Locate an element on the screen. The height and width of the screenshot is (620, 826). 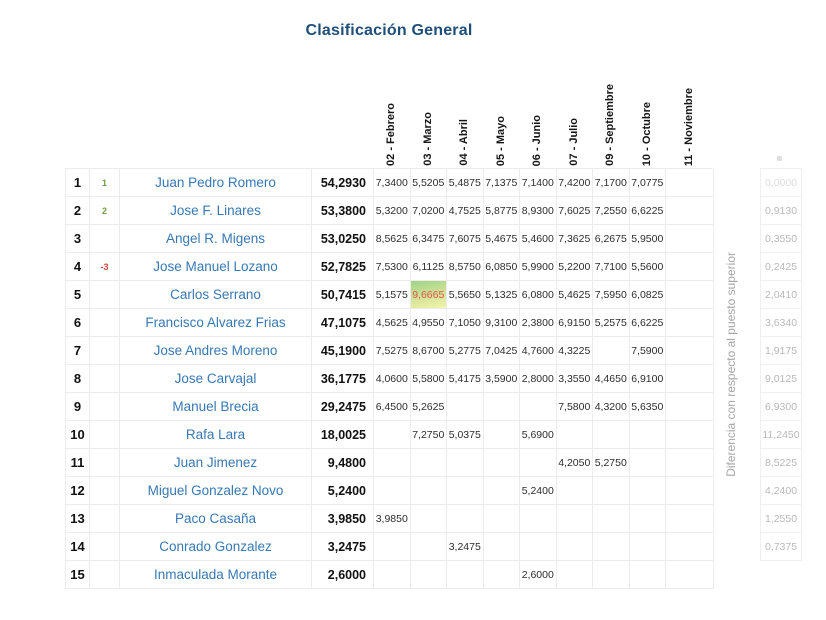
month-score-cell: 4,0600 is located at coordinates (392, 379).